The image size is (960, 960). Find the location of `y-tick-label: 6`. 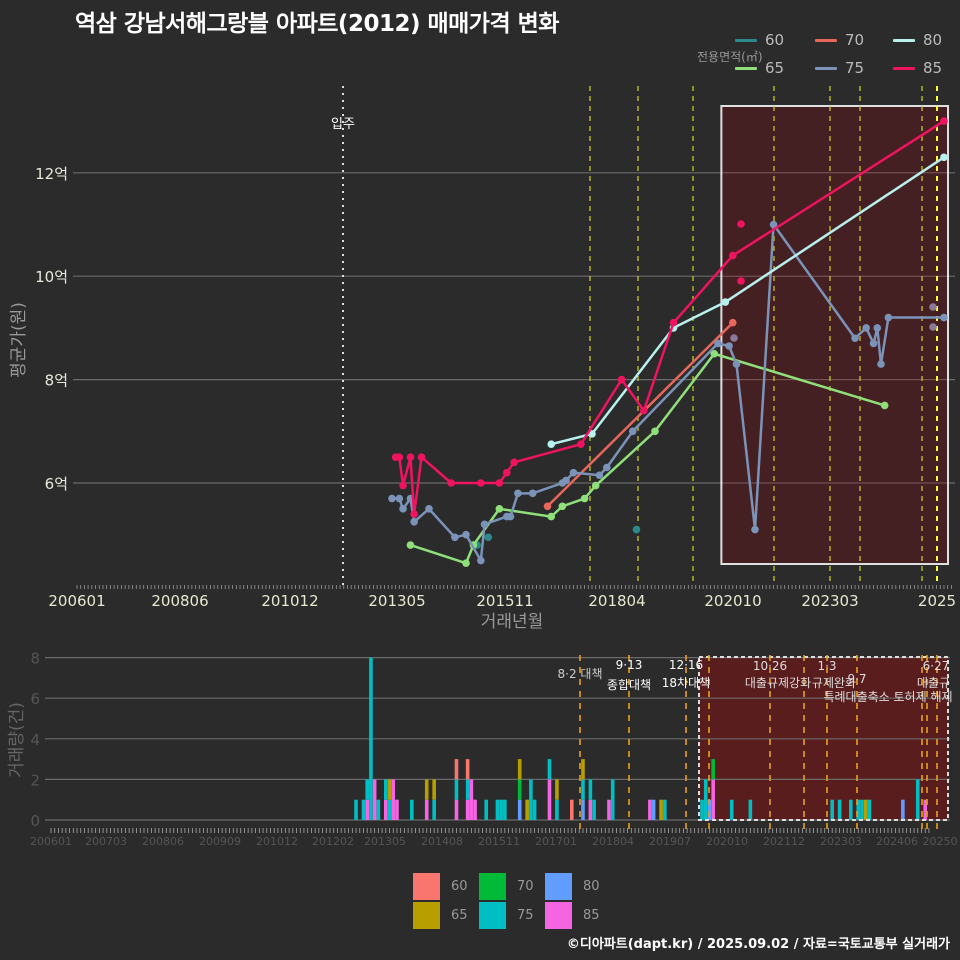

y-tick-label: 6 is located at coordinates (35, 699).